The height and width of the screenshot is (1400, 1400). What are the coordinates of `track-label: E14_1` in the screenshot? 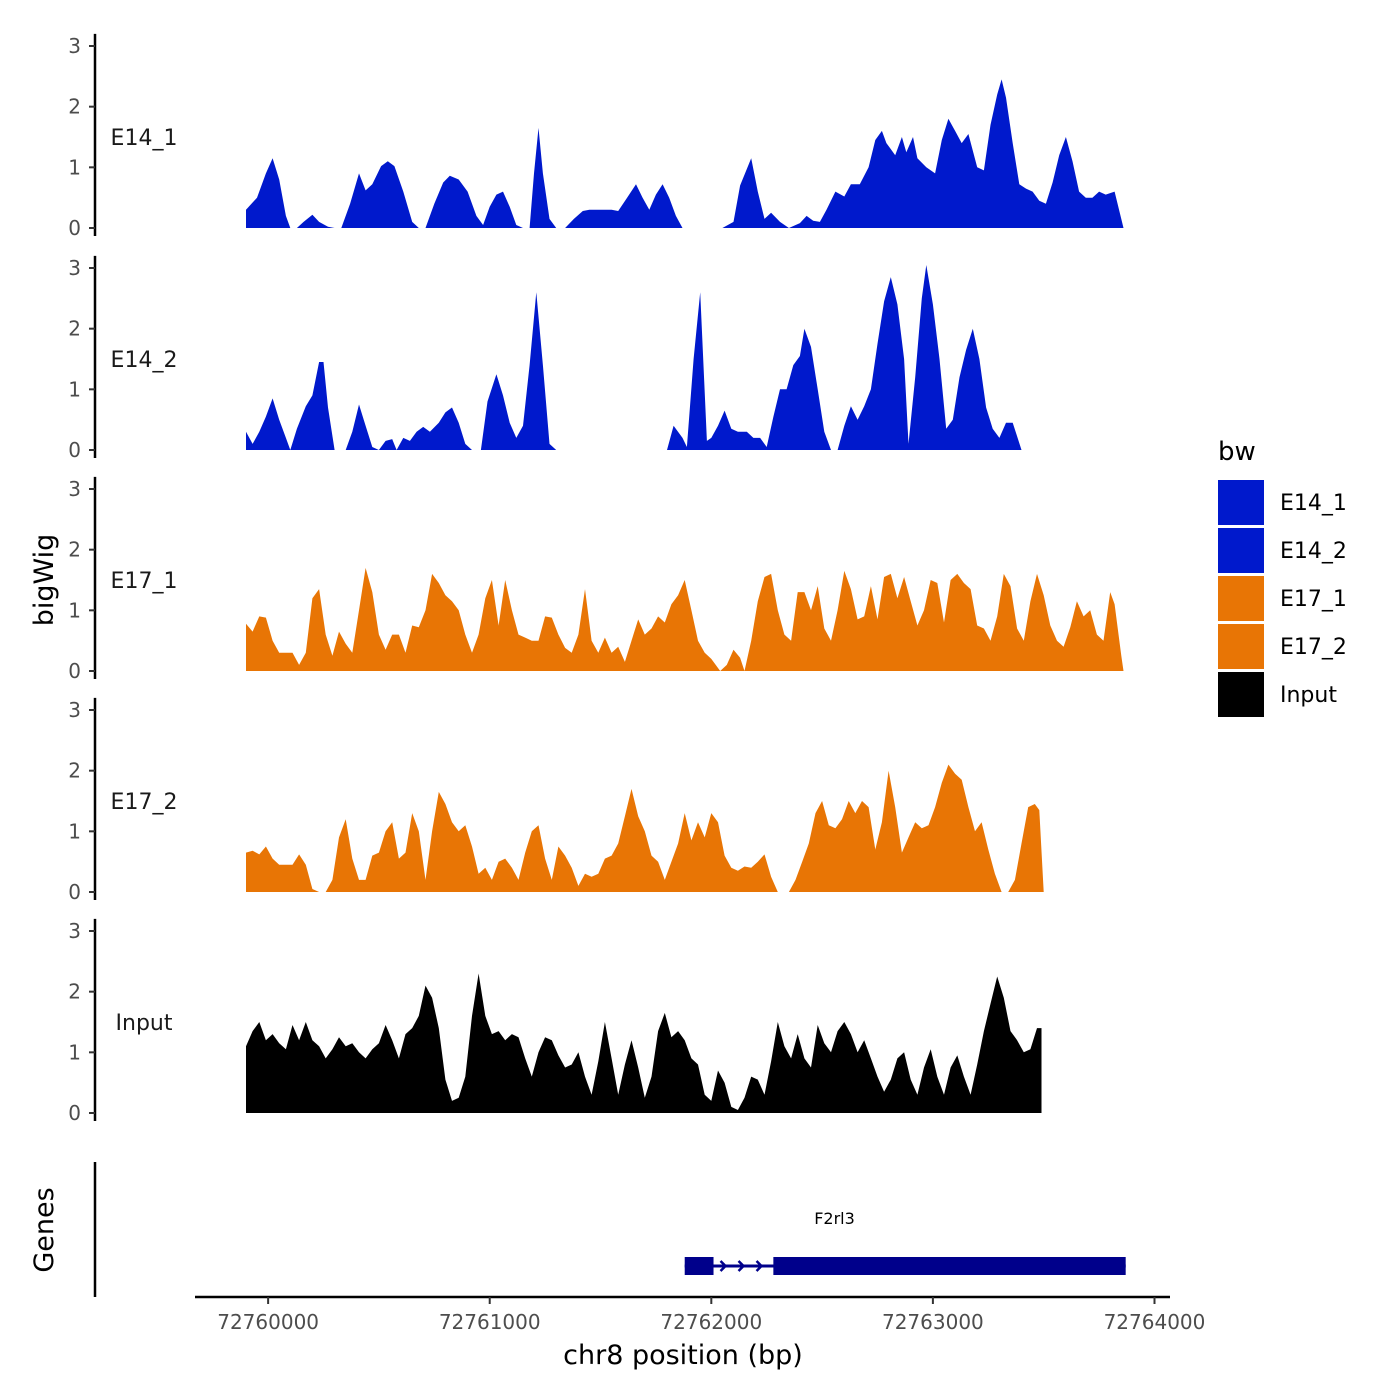 It's located at (144, 138).